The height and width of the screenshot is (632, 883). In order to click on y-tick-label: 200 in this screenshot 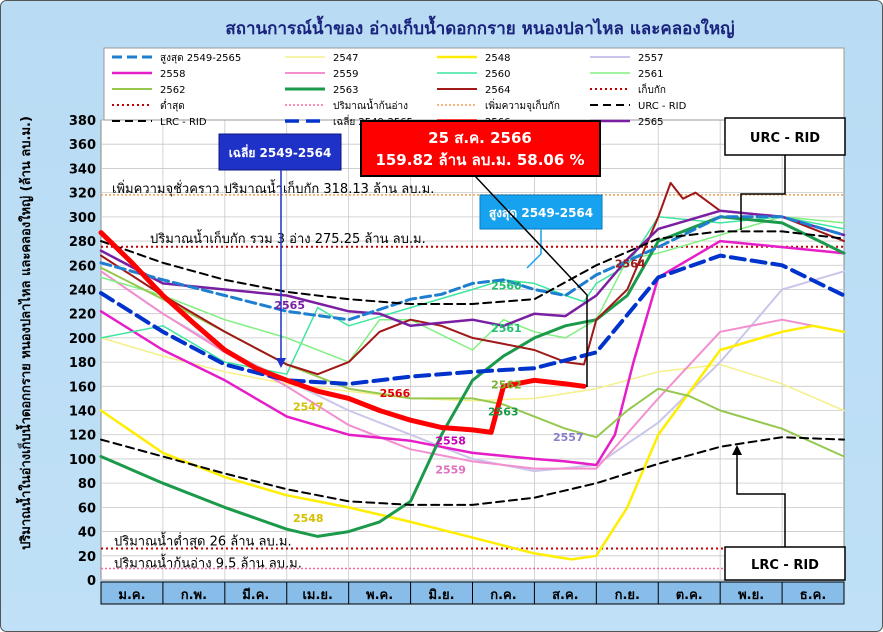, I will do `click(82, 339)`.